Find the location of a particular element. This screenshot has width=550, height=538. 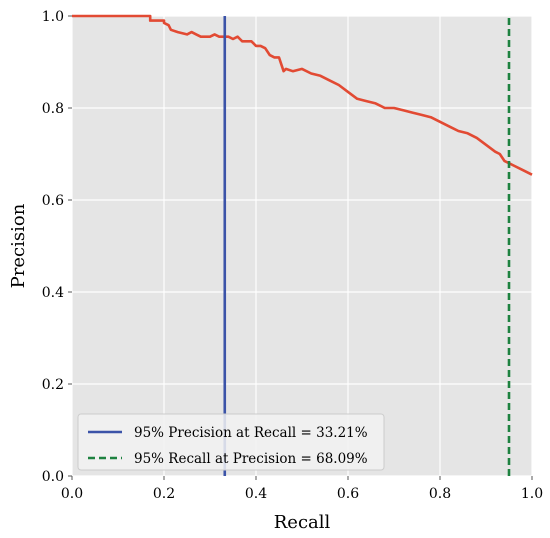

x-tick-label: 0.6 is located at coordinates (348, 494).